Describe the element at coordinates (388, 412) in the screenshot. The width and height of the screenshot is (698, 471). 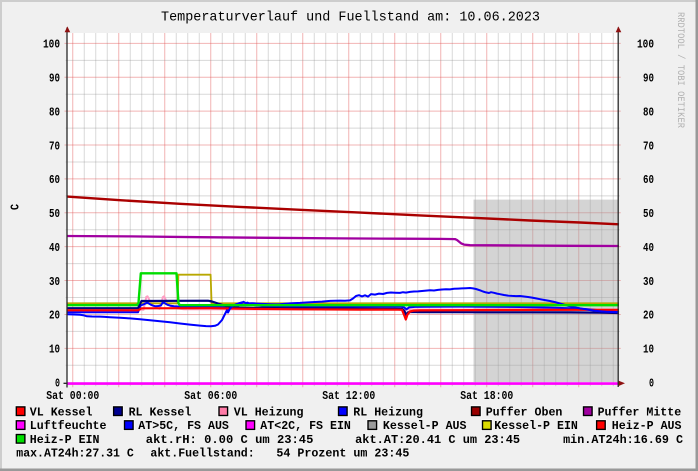
I see `svg-text: RL Heizung` at that location.